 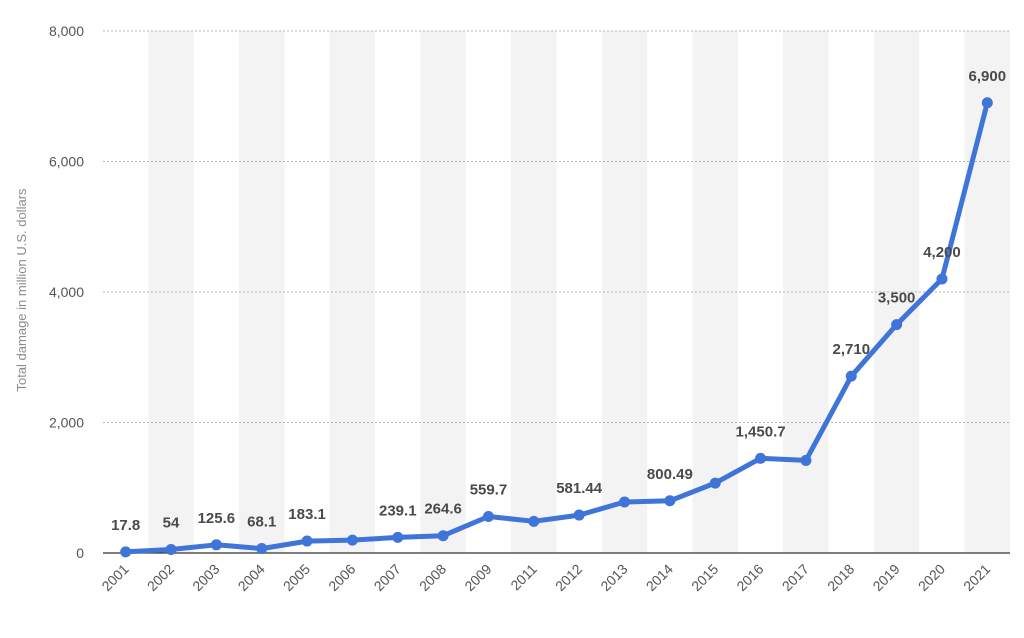 I want to click on x-tick-label: 2006, so click(x=341, y=577).